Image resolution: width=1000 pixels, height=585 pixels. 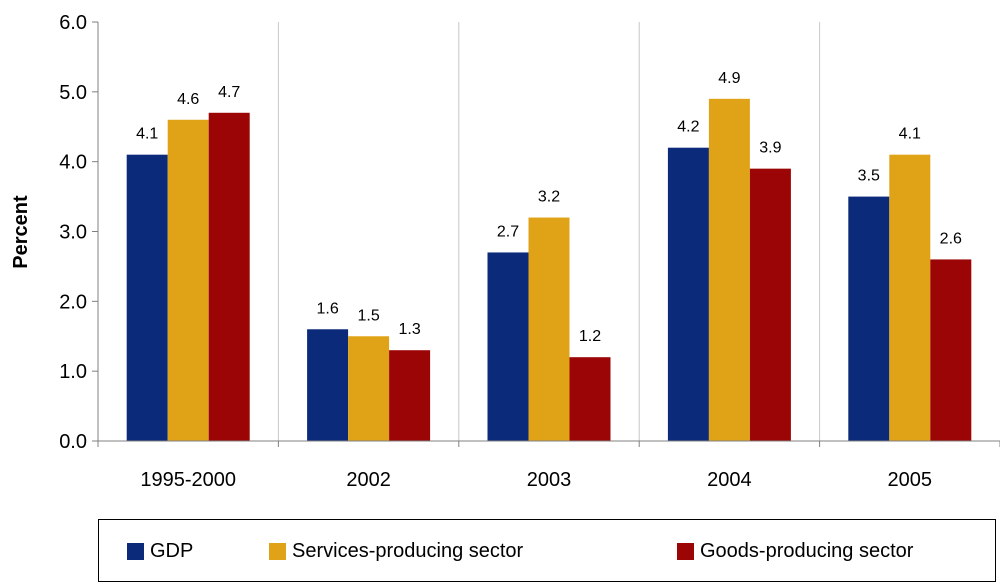 I want to click on data-label: 4.6, so click(x=188, y=99).